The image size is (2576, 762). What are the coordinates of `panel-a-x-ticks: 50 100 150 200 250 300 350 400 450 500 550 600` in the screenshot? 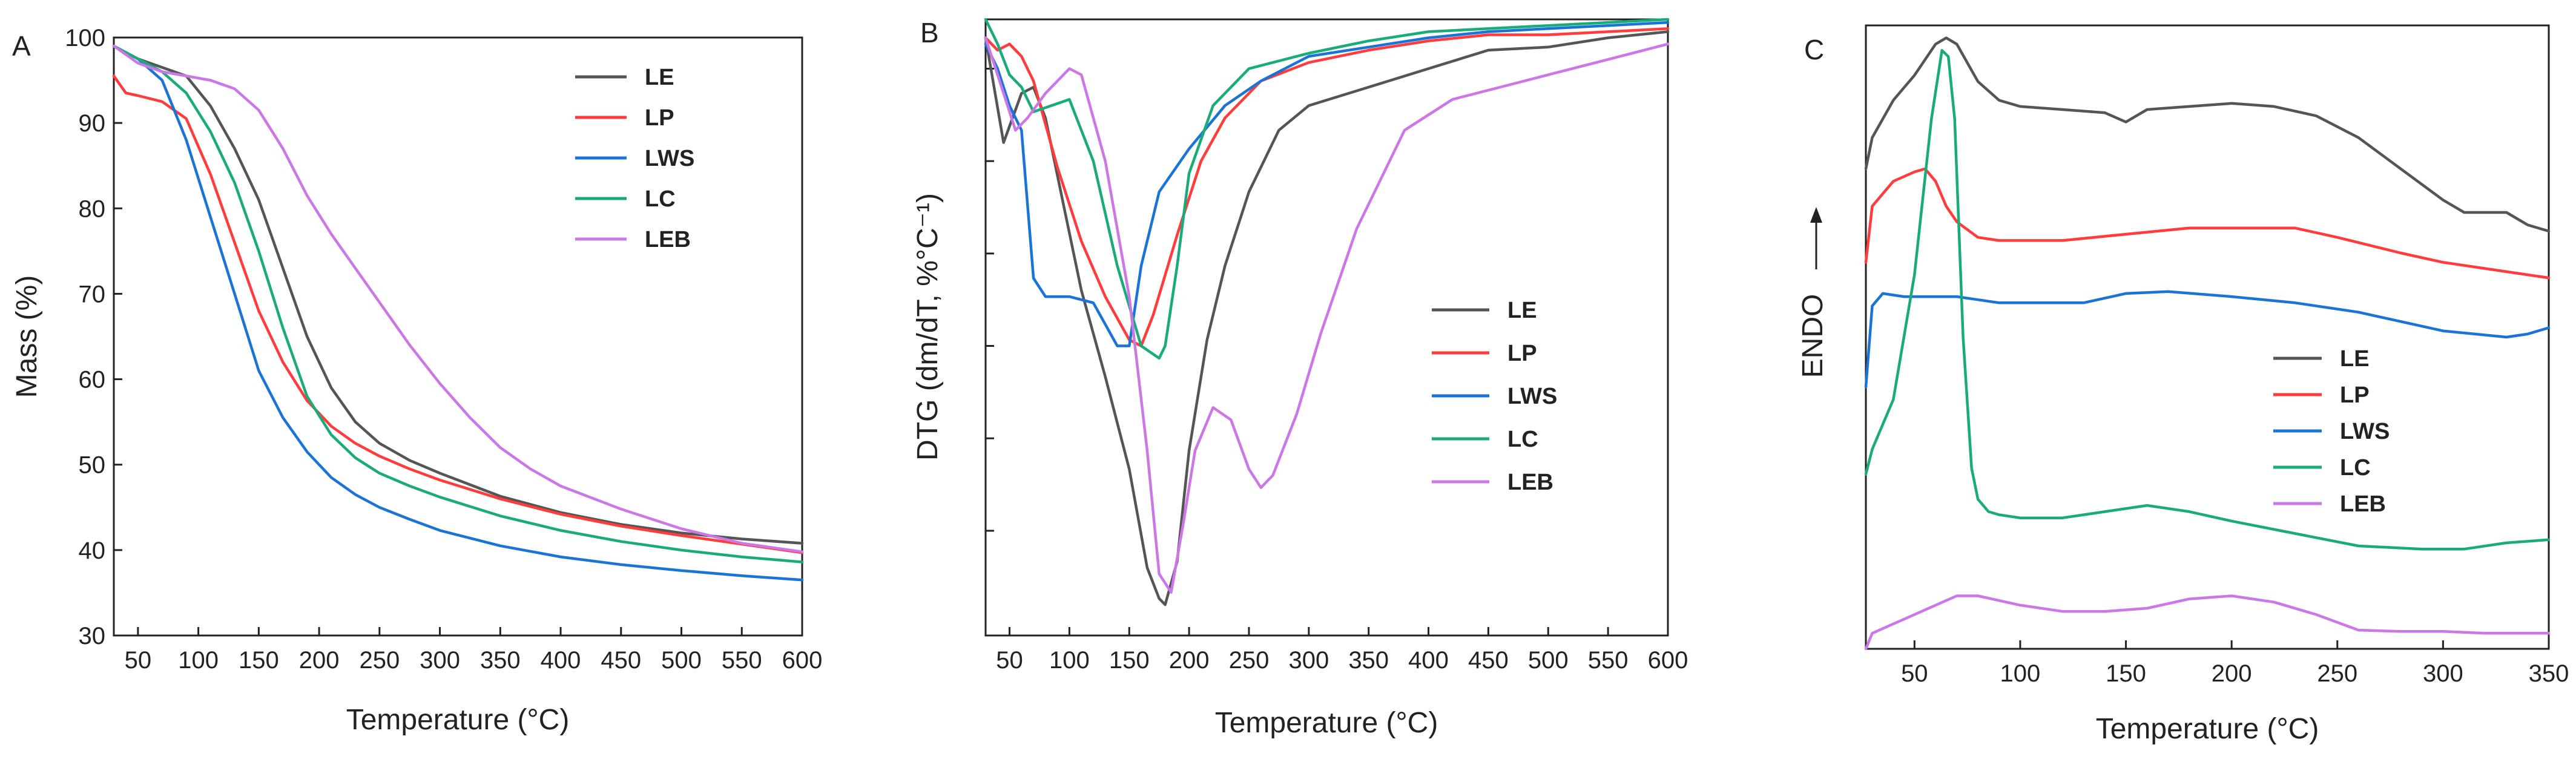 It's located at (474, 650).